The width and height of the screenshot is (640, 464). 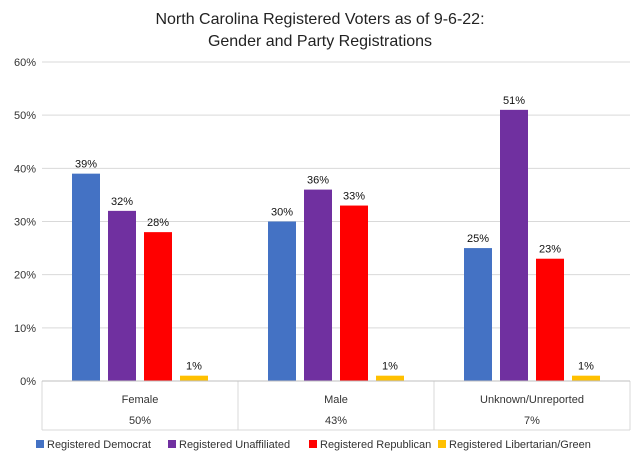 What do you see at coordinates (514, 101) in the screenshot?
I see `data-label: 51%` at bounding box center [514, 101].